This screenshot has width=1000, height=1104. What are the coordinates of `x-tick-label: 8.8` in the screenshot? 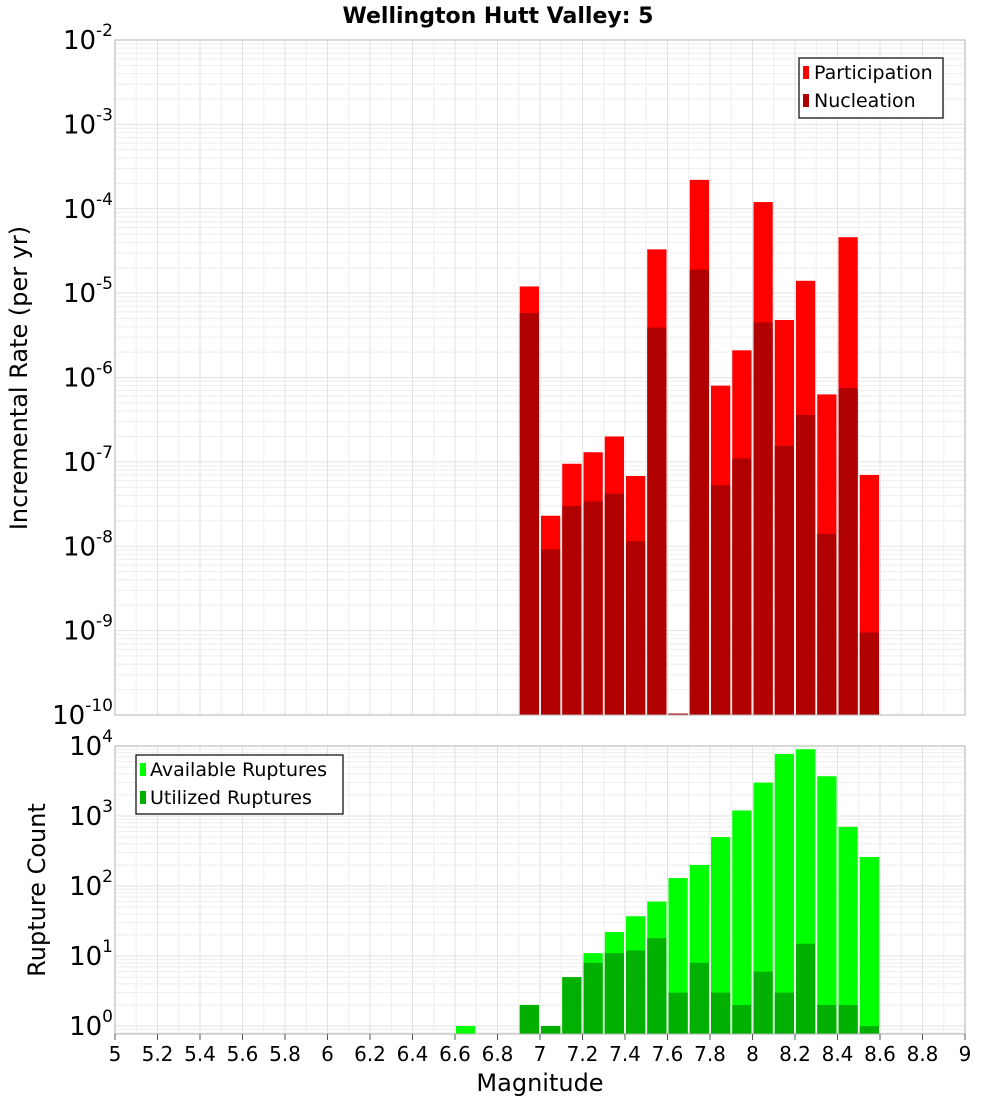 It's located at (923, 1054).